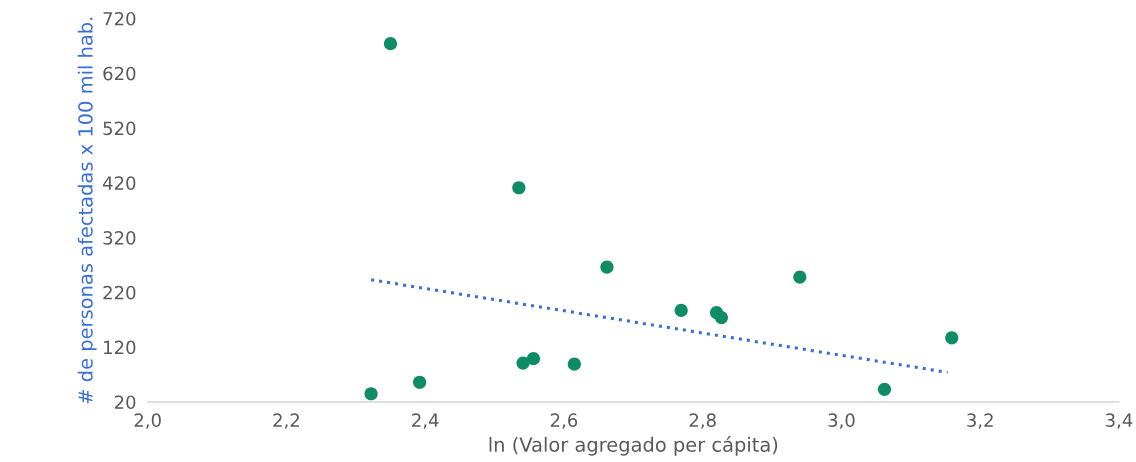  Describe the element at coordinates (286, 421) in the screenshot. I see `x-tick-label: 2,2` at that location.